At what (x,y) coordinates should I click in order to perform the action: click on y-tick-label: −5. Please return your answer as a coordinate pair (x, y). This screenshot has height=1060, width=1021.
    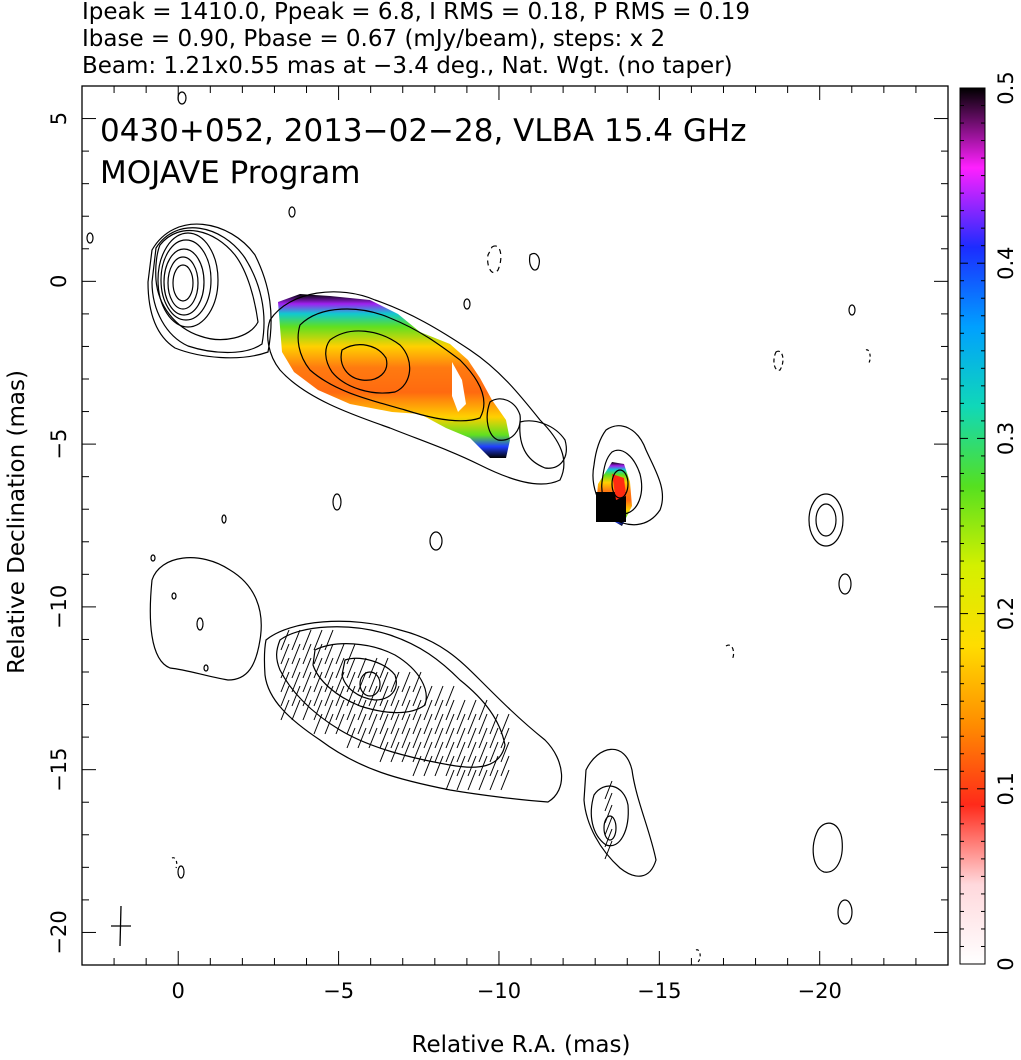
    Looking at the image, I should click on (59, 444).